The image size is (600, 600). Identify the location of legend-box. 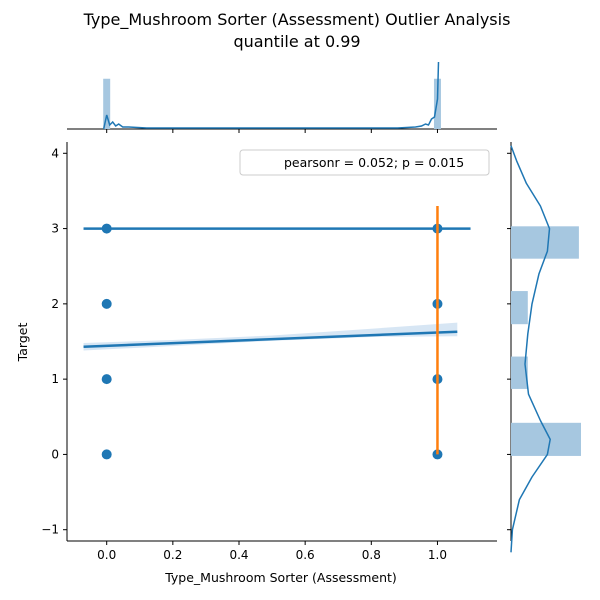
(364, 162).